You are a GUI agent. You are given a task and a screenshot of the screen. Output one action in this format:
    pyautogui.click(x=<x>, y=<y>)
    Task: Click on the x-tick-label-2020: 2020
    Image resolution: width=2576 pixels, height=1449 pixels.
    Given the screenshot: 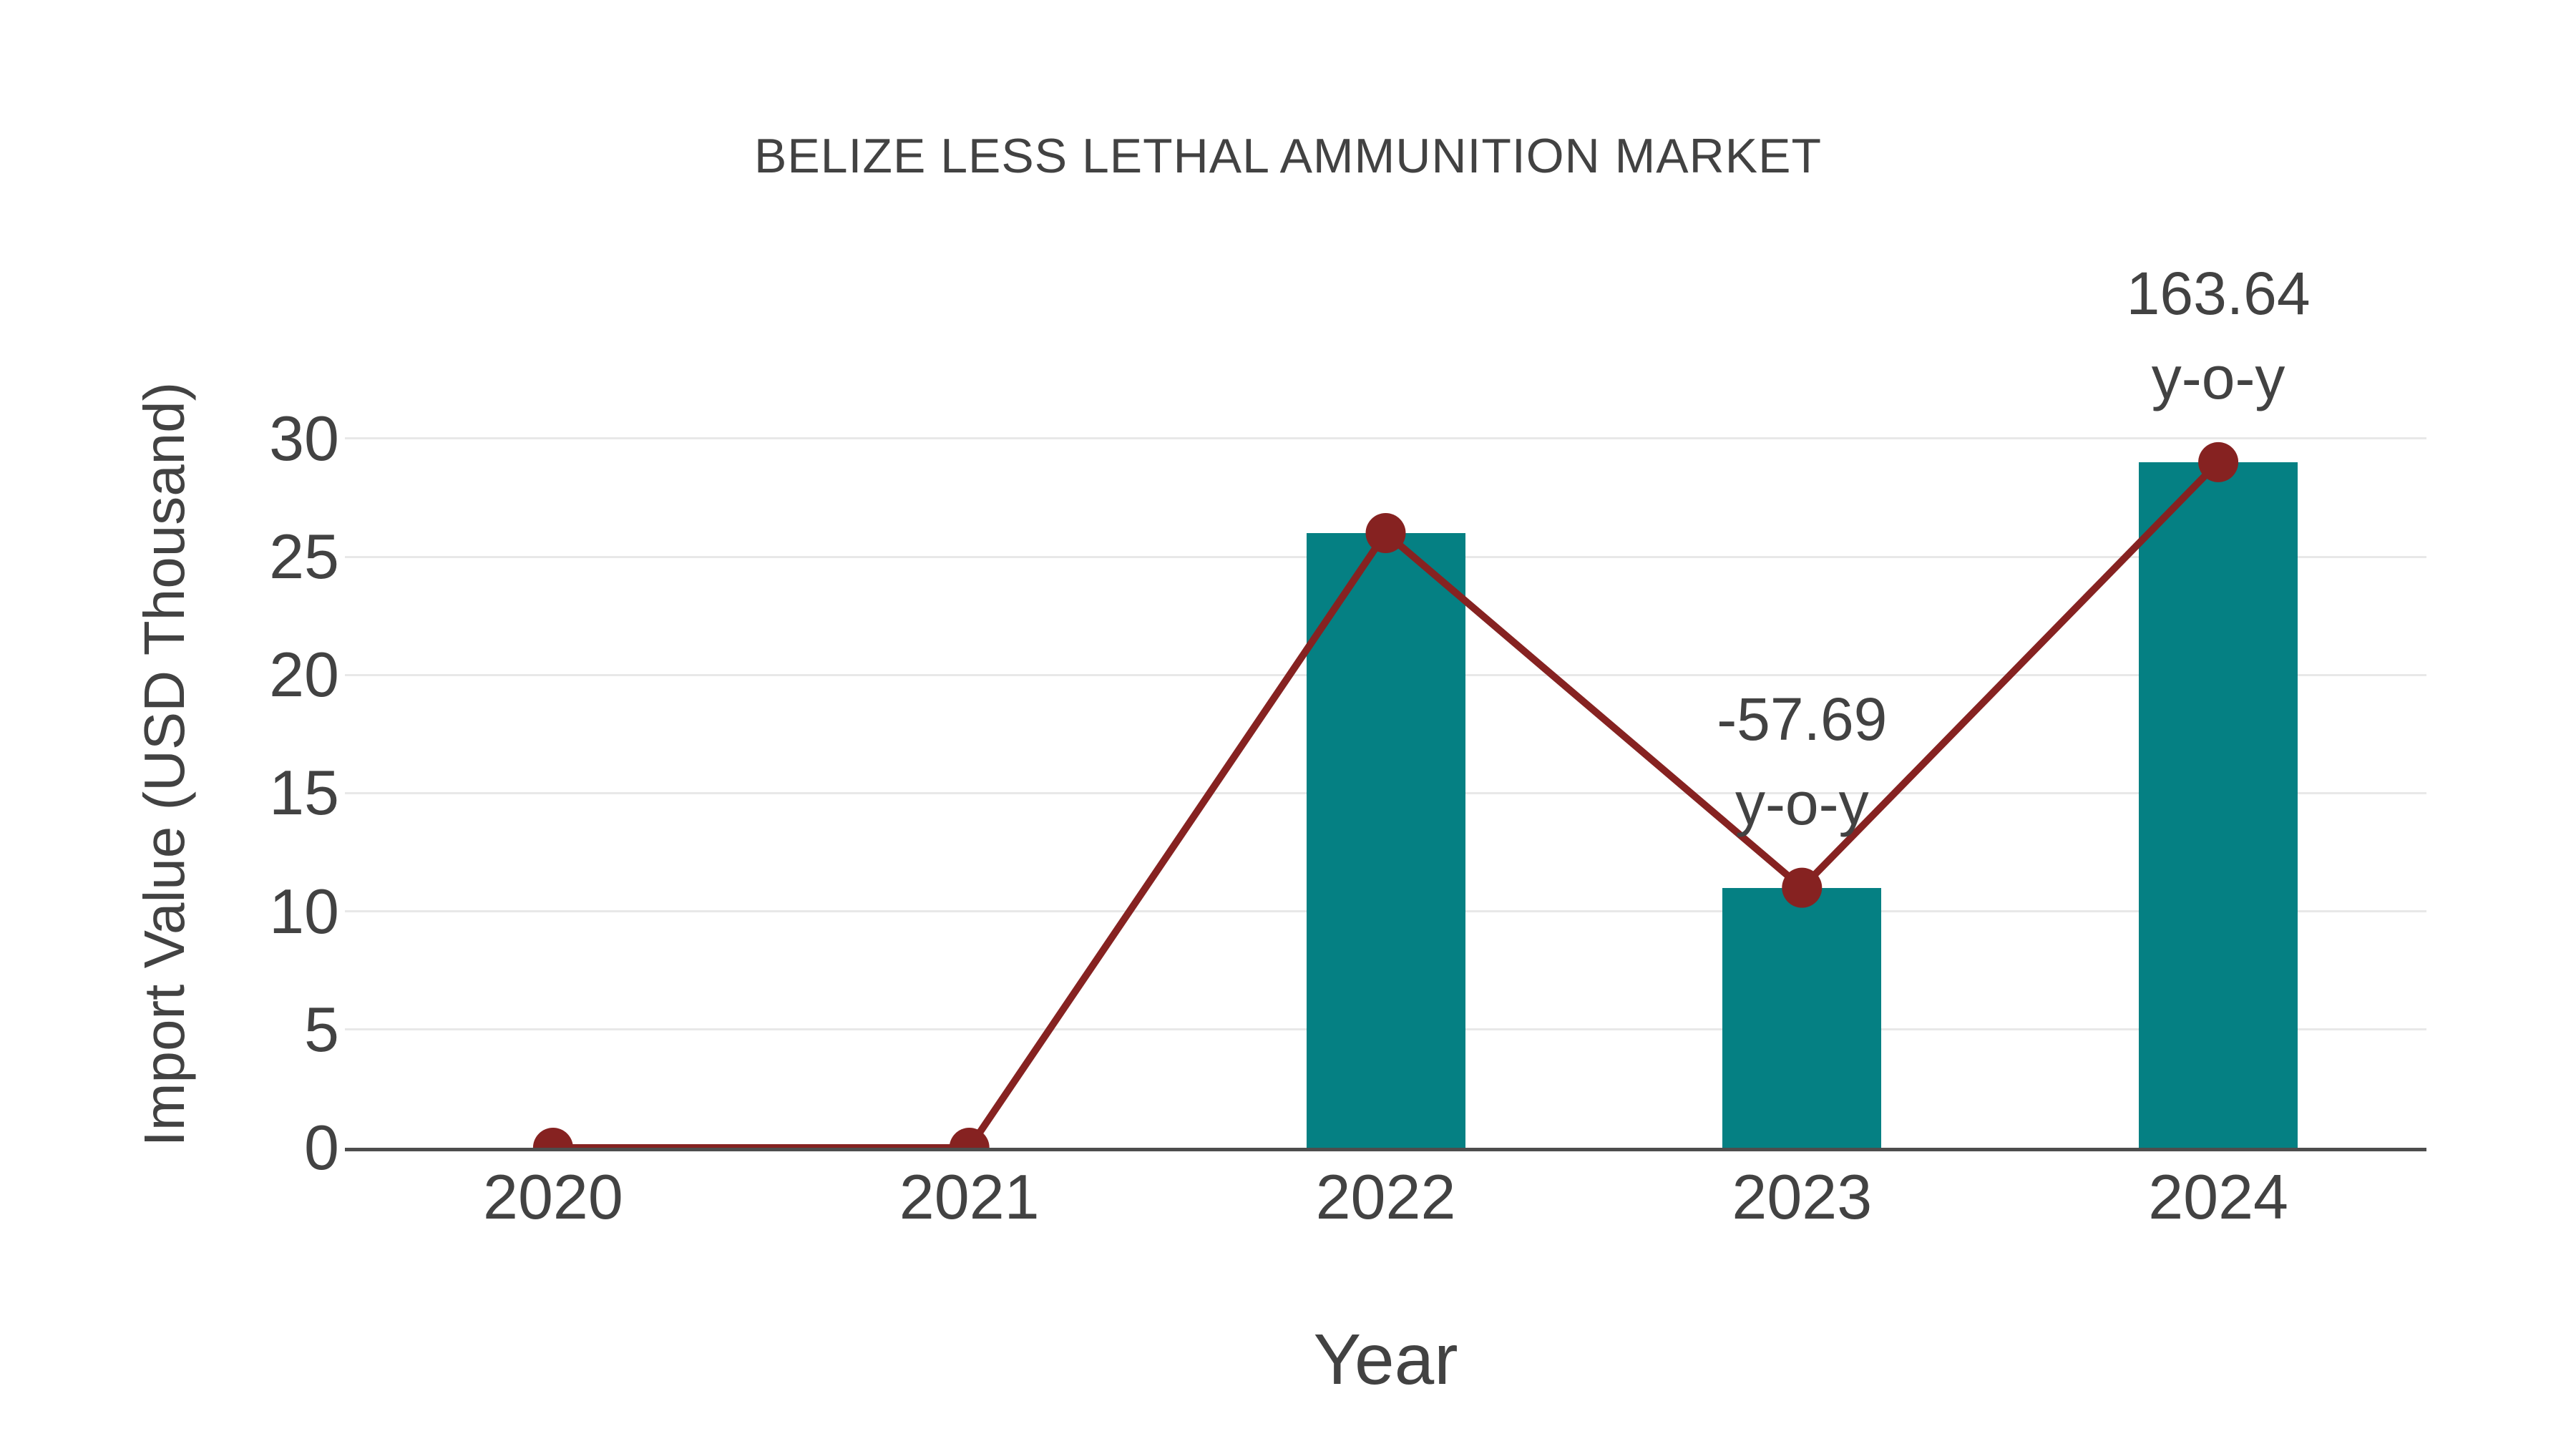 What is the action you would take?
    pyautogui.click(x=553, y=1196)
    